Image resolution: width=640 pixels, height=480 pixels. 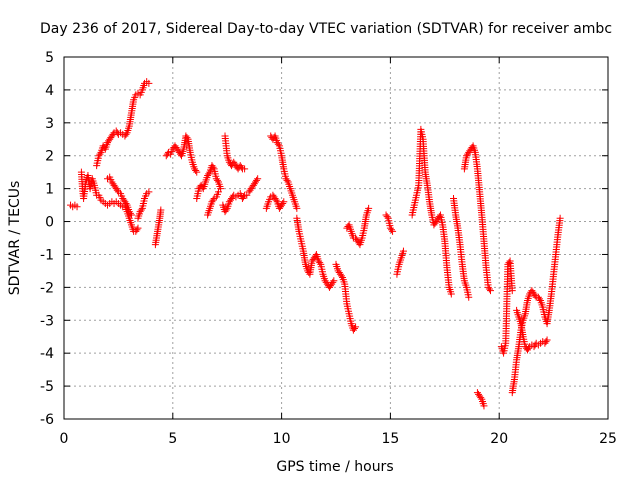 What do you see at coordinates (64, 439) in the screenshot?
I see `x-tick-label: 0` at bounding box center [64, 439].